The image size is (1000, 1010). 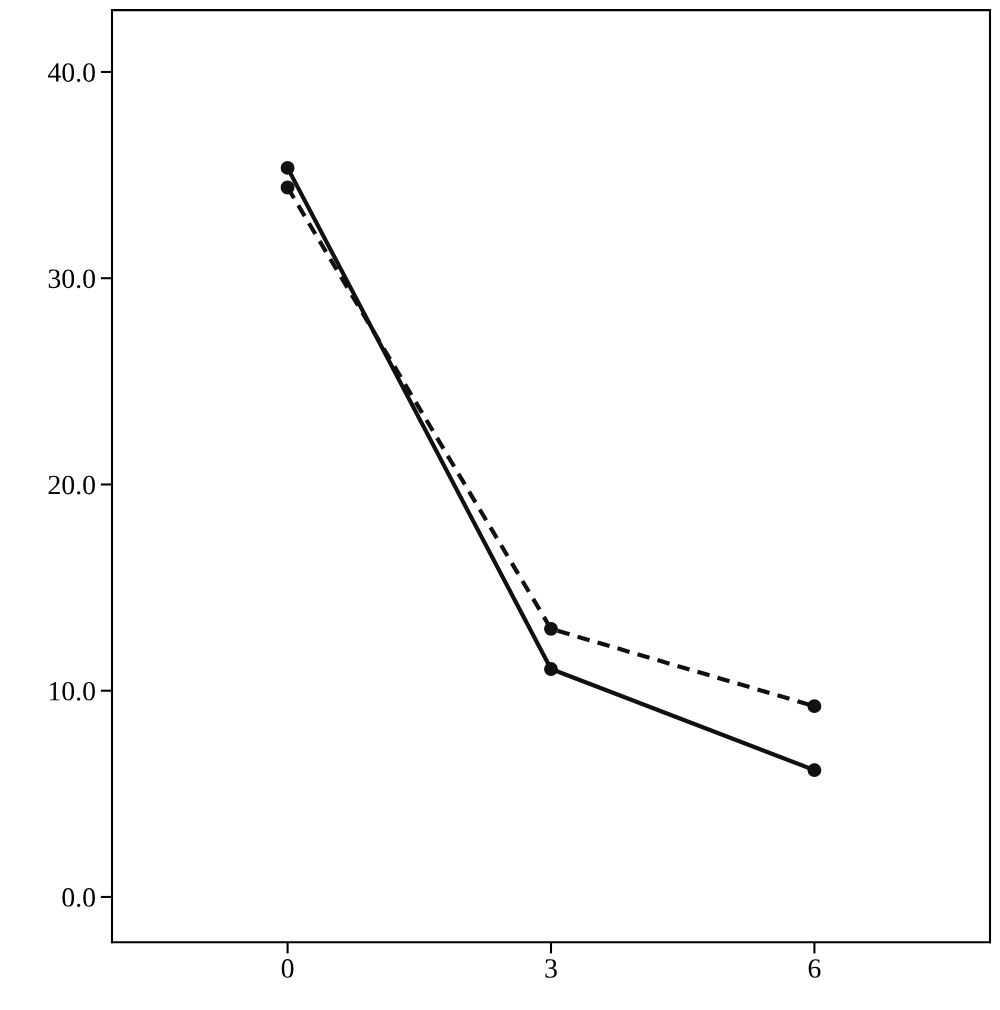 I want to click on x-tick-label: 6, so click(x=814, y=968).